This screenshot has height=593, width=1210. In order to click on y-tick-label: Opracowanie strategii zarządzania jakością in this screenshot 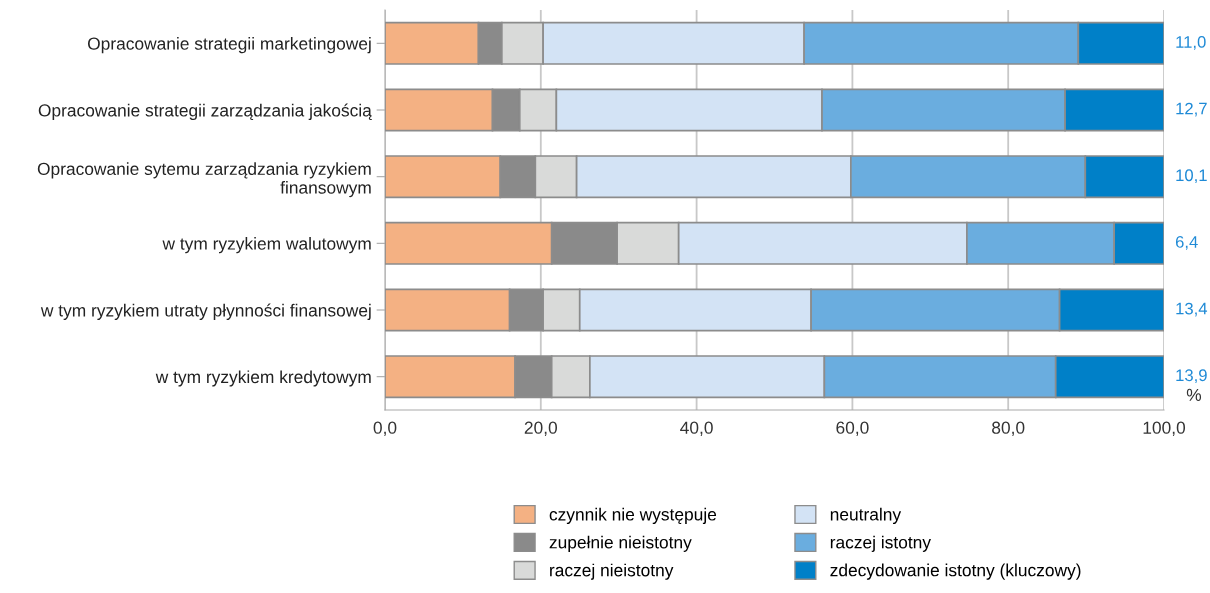, I will do `click(205, 112)`.